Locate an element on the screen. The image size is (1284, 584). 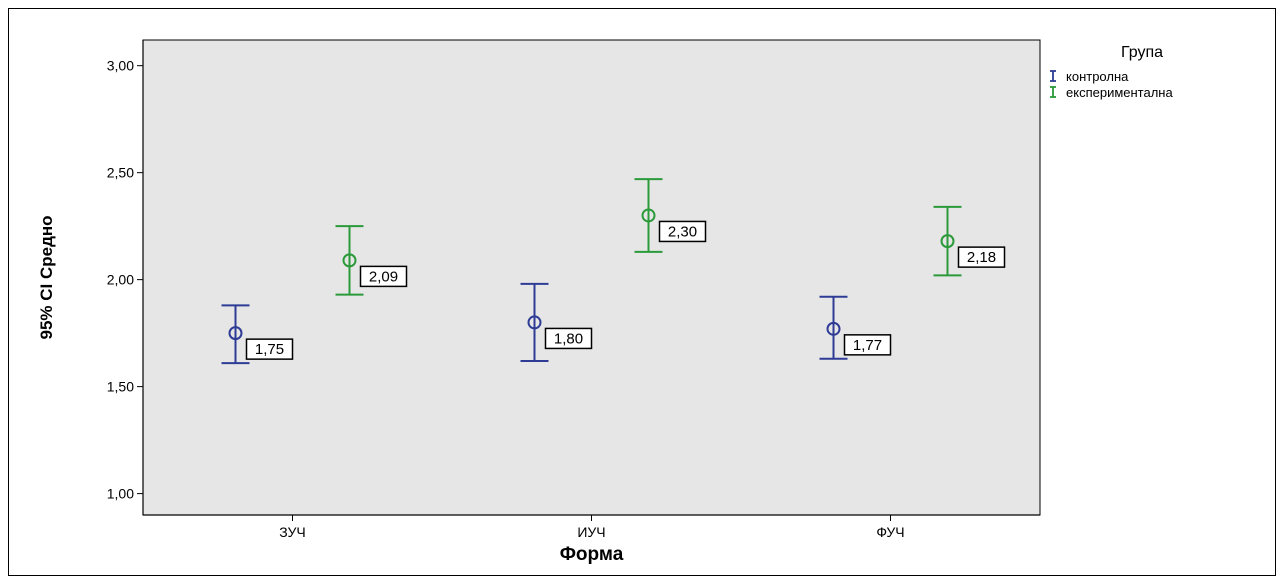
legend-title: Група is located at coordinates (1142, 52).